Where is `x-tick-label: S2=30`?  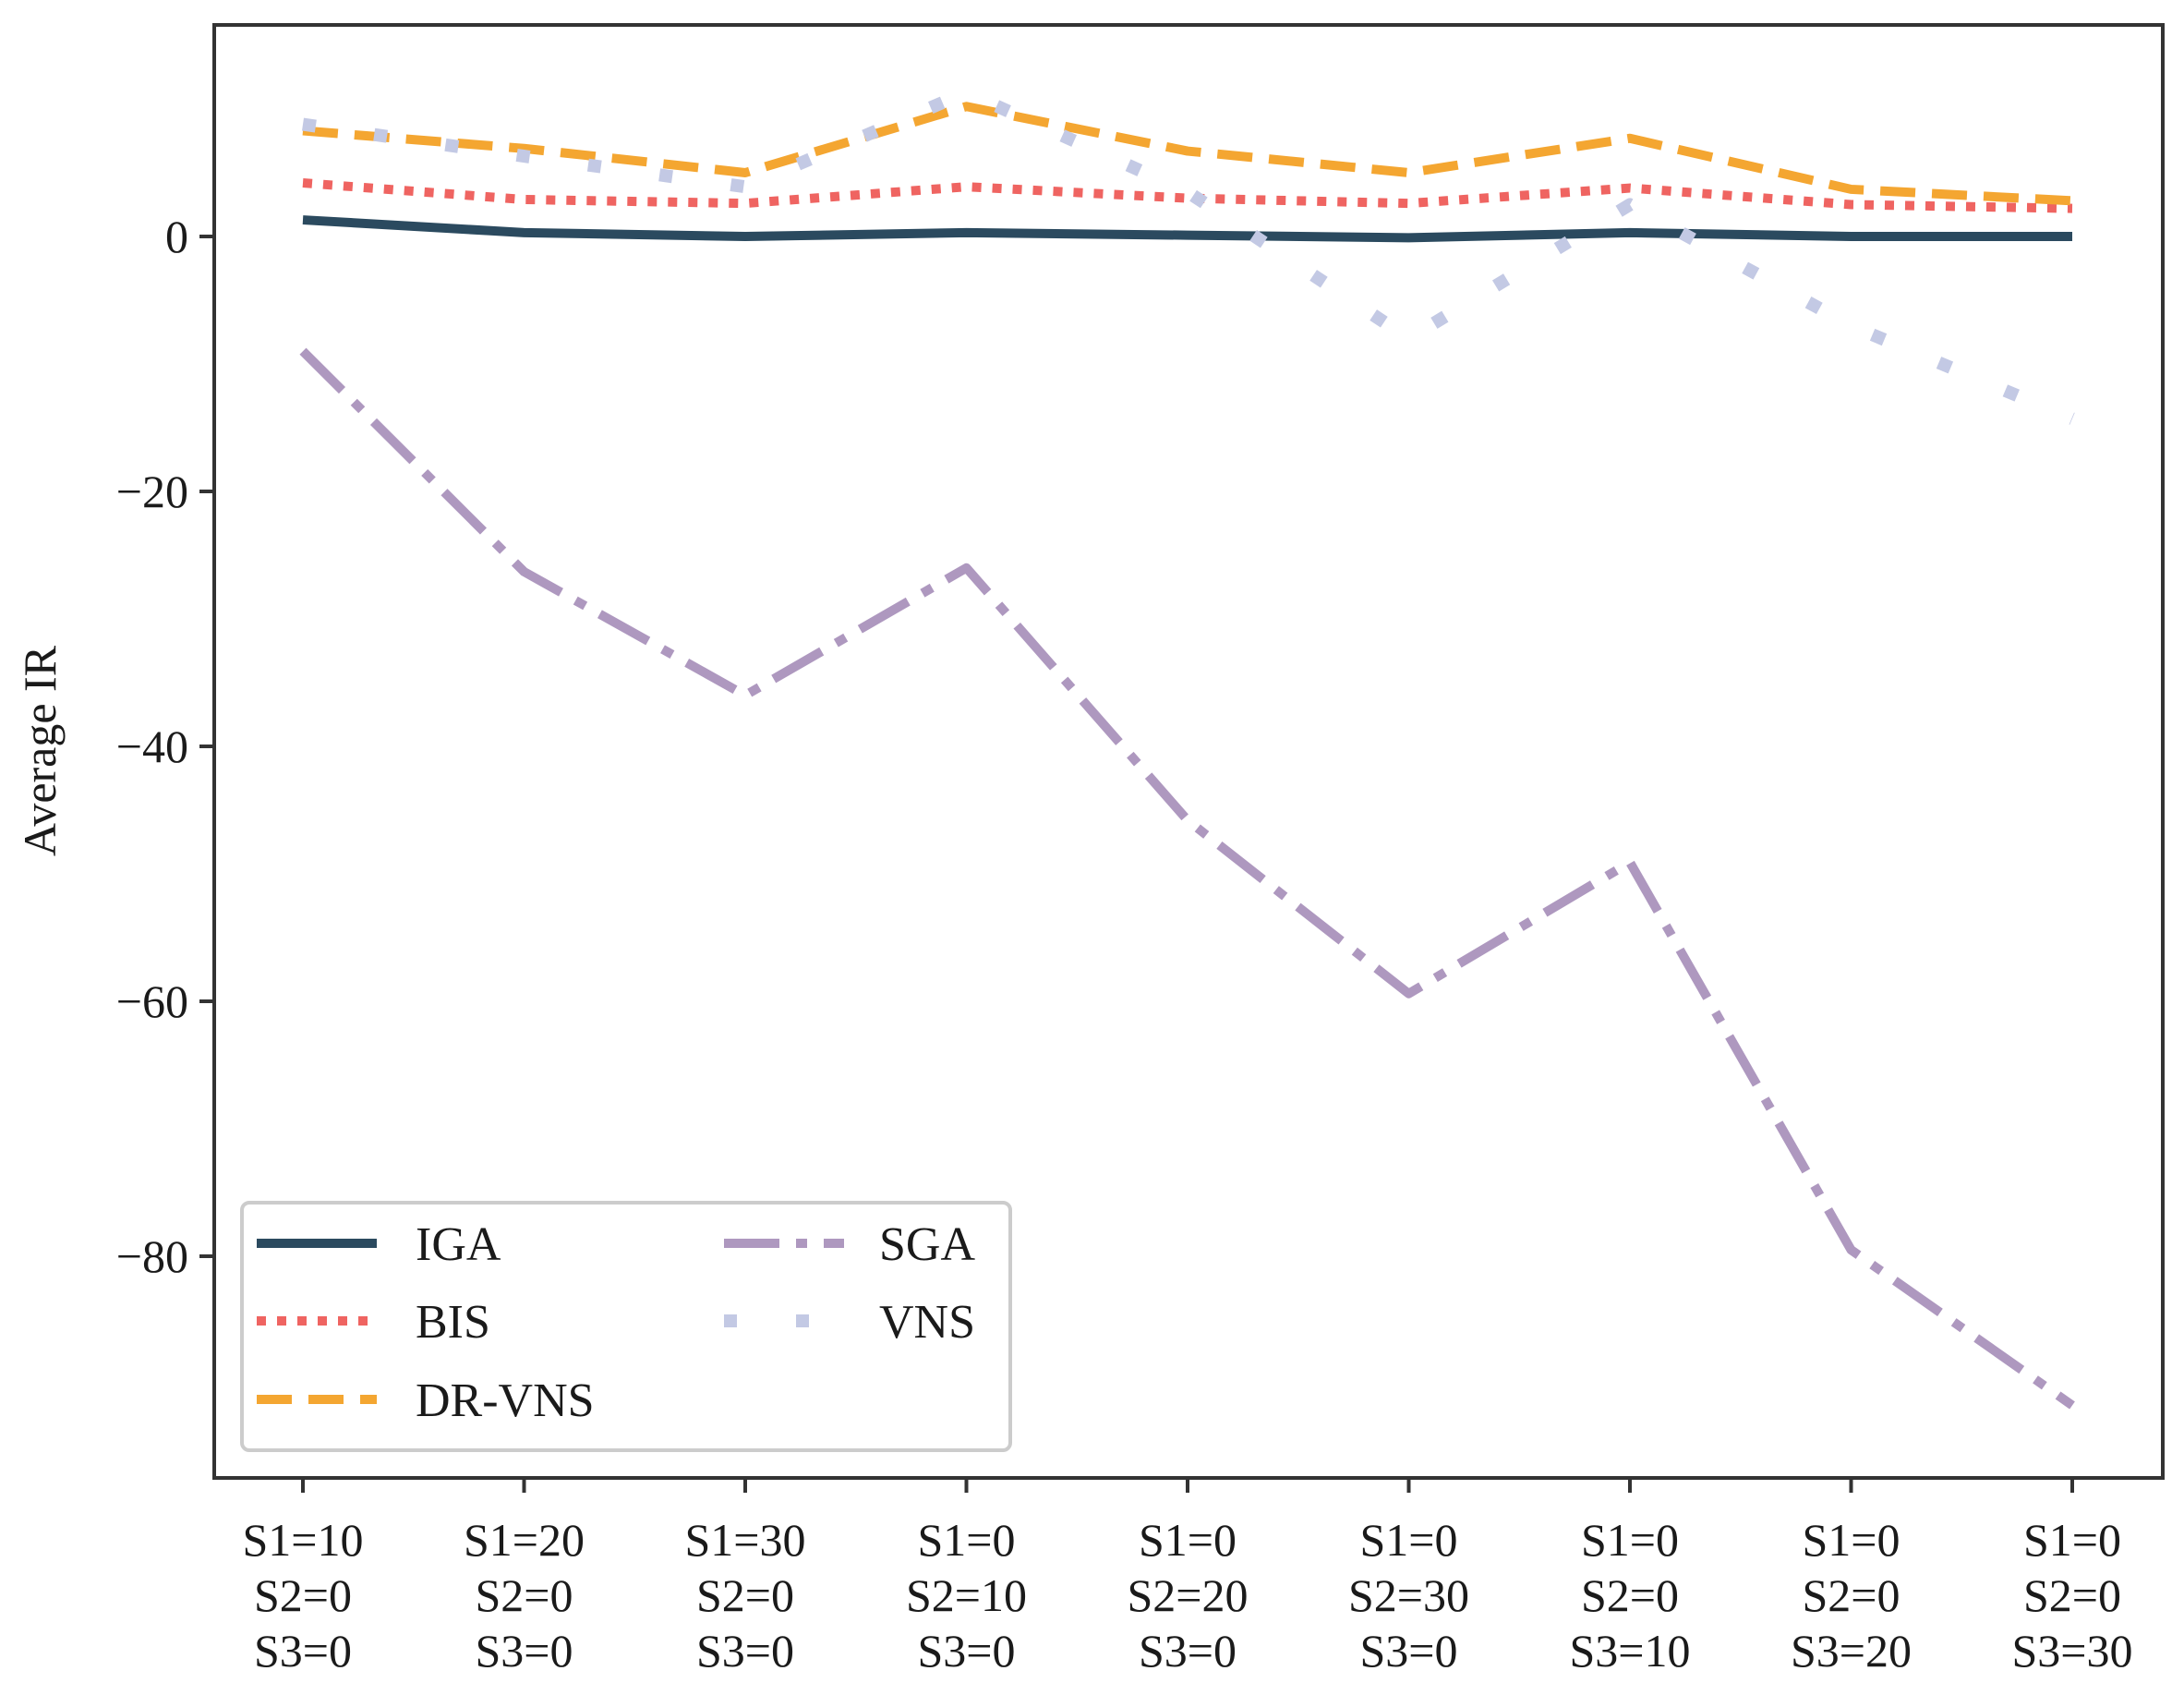
x-tick-label: S2=30 is located at coordinates (1408, 1595).